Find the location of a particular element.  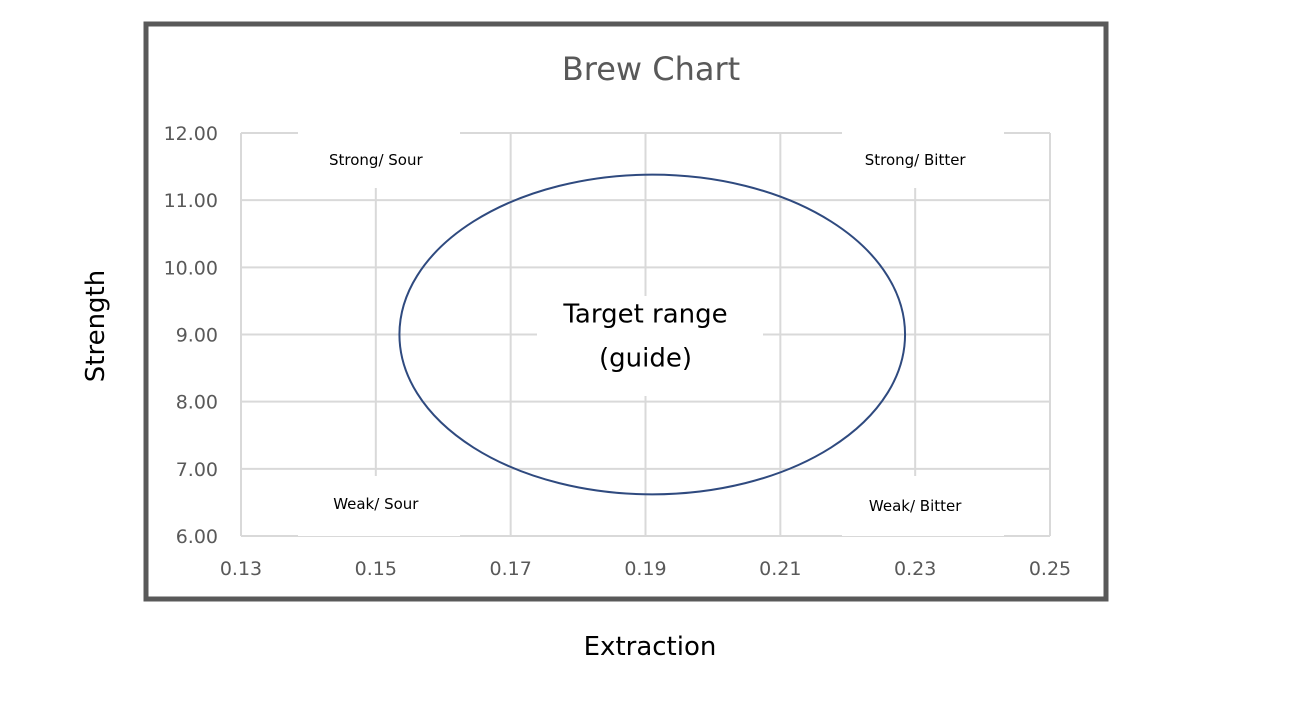

x-tick-label-2: 0.17 is located at coordinates (511, 569).